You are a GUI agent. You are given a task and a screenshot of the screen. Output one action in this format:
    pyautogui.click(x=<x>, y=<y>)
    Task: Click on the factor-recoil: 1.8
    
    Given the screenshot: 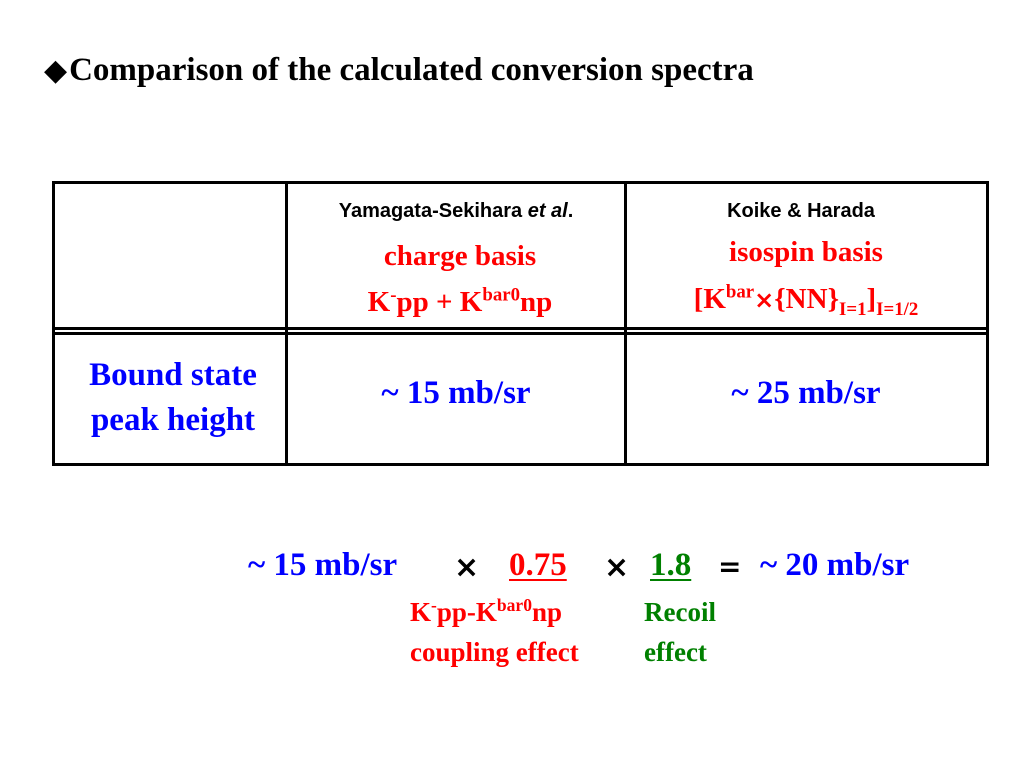 What is the action you would take?
    pyautogui.click(x=671, y=565)
    